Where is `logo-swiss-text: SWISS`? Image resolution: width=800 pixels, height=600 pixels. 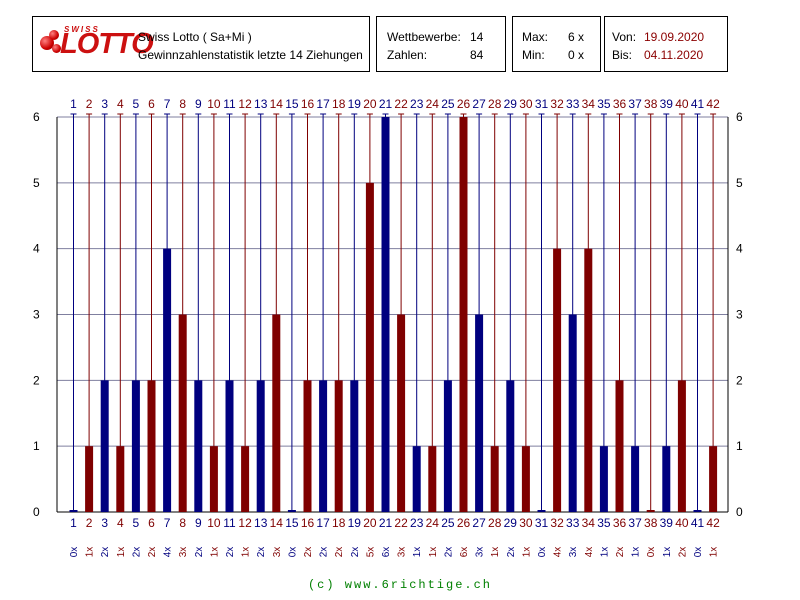 logo-swiss-text: SWISS is located at coordinates (82, 29).